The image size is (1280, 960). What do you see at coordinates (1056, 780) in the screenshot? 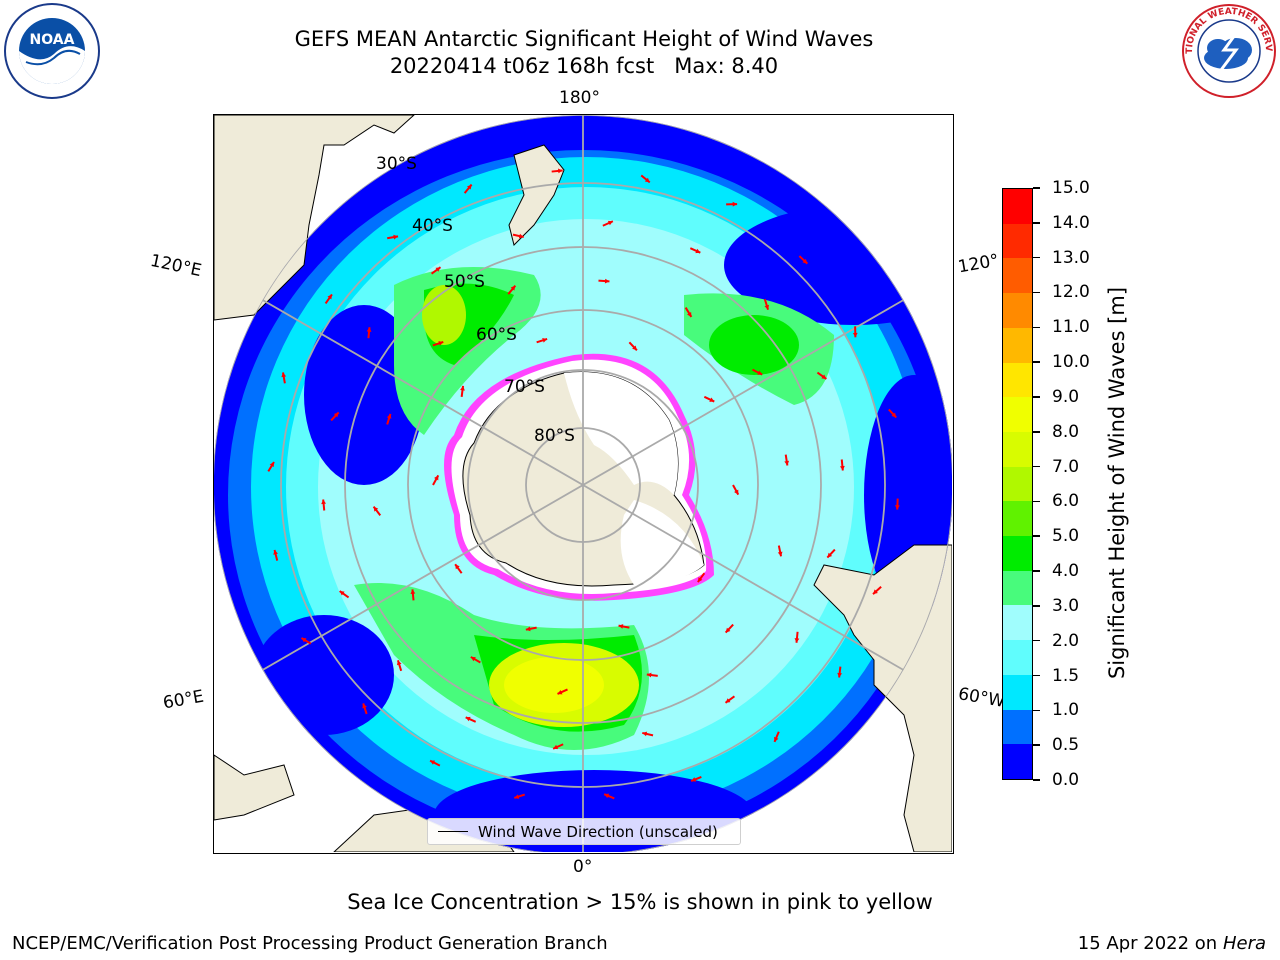
I see `colorbar-tick: 0.0` at bounding box center [1056, 780].